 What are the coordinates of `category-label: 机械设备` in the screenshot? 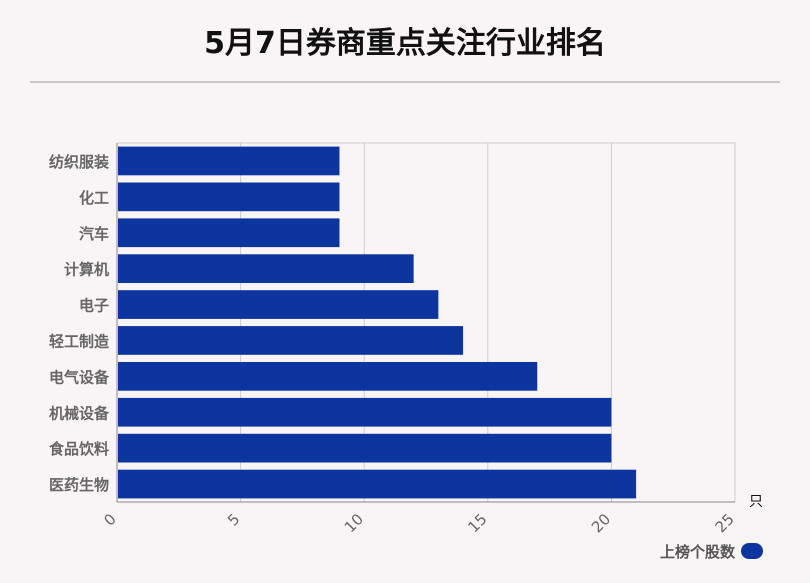 It's located at (79, 413).